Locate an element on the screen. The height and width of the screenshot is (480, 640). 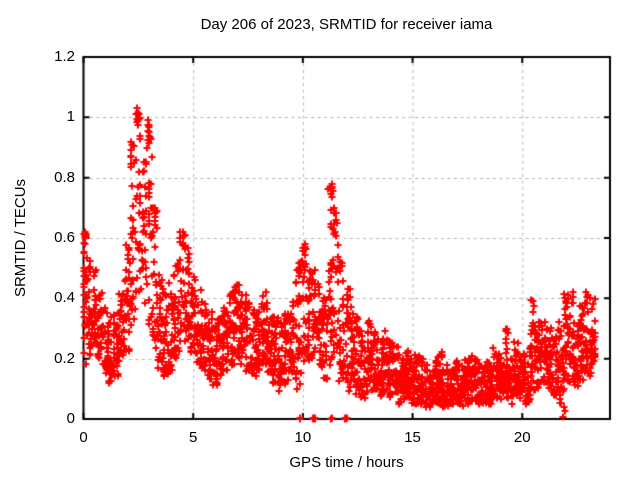
y-tick-label: 0.4 is located at coordinates (64, 298).